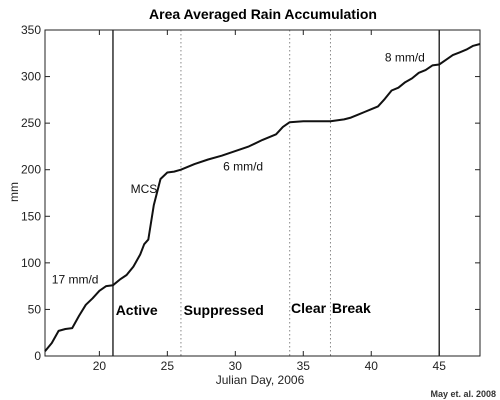 This screenshot has height=400, width=500. Describe the element at coordinates (31, 263) in the screenshot. I see `y-tick-label: 100` at that location.